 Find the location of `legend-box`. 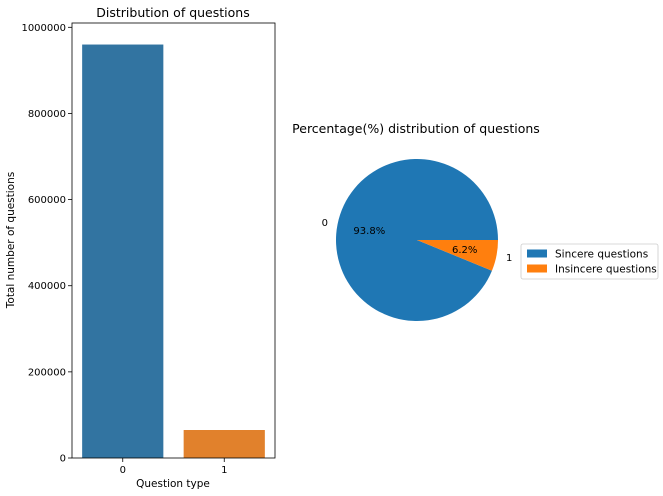

legend-box is located at coordinates (589, 261).